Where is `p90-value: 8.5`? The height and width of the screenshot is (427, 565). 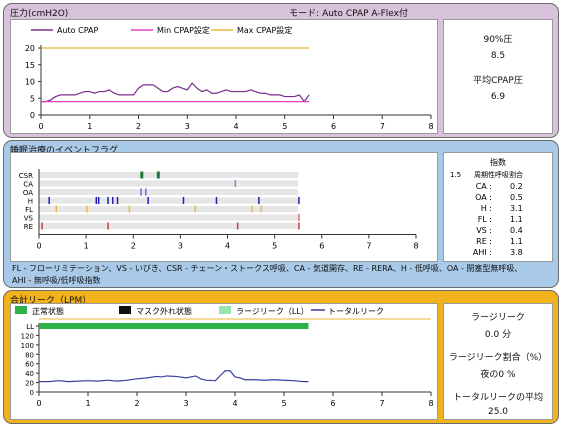 p90-value: 8.5 is located at coordinates (498, 56).